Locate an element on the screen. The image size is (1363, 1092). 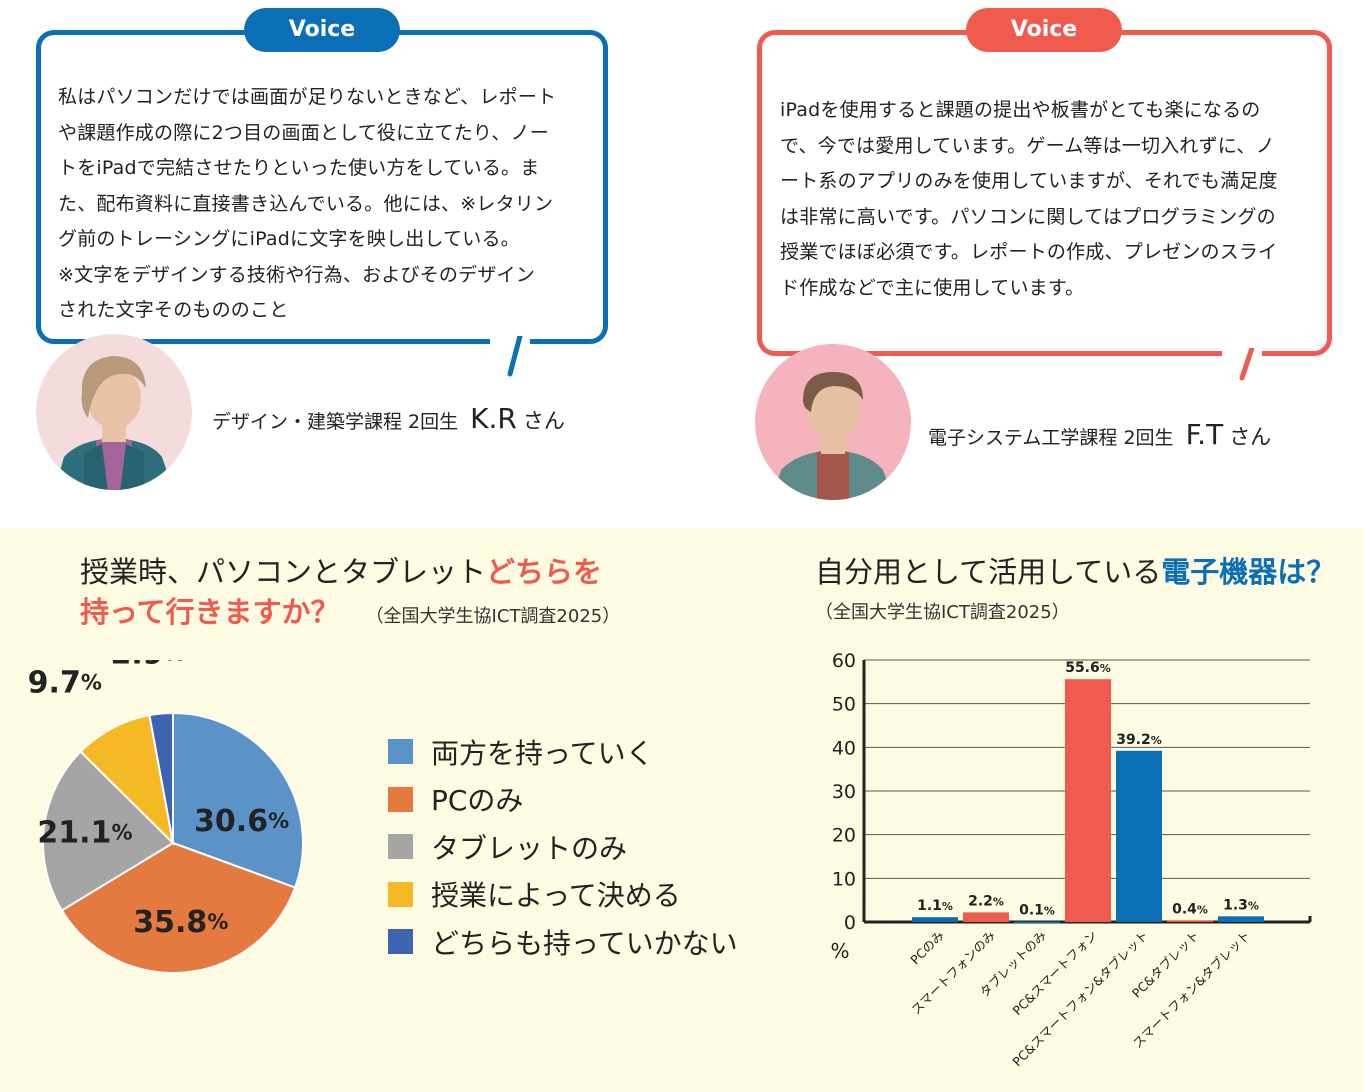
student-name-left: K.R is located at coordinates (493, 418).